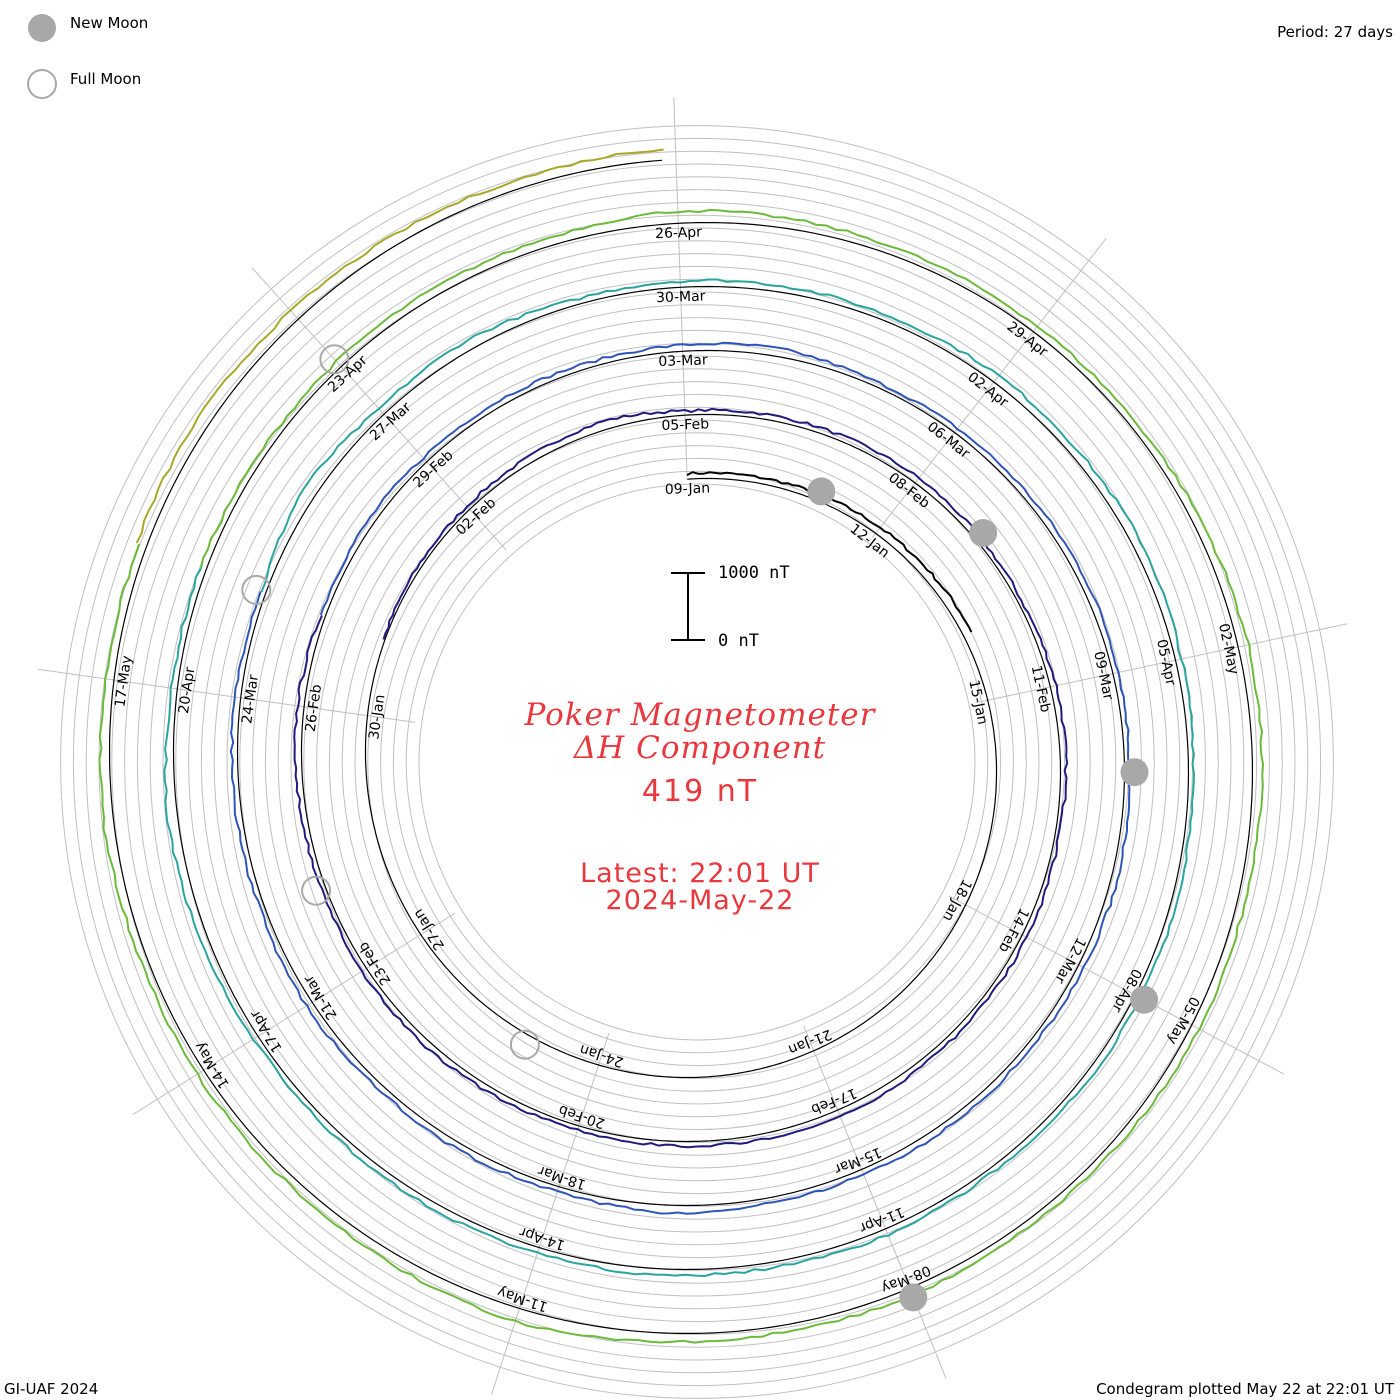  Describe the element at coordinates (1183, 1020) in the screenshot. I see `date-label: 05-May` at that location.